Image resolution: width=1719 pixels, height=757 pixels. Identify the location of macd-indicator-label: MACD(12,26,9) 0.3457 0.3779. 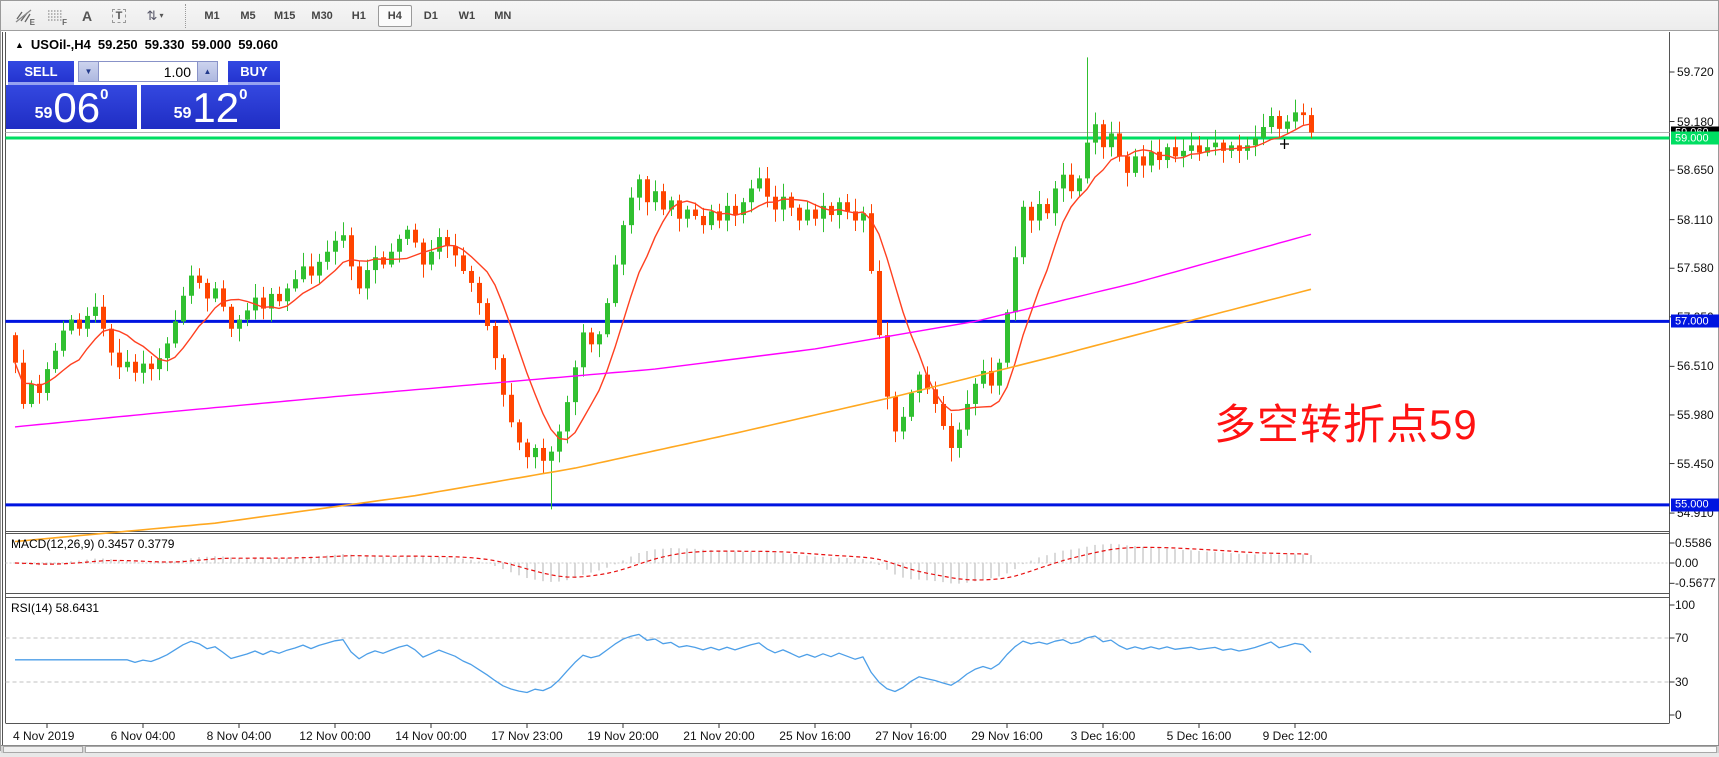
(93, 544).